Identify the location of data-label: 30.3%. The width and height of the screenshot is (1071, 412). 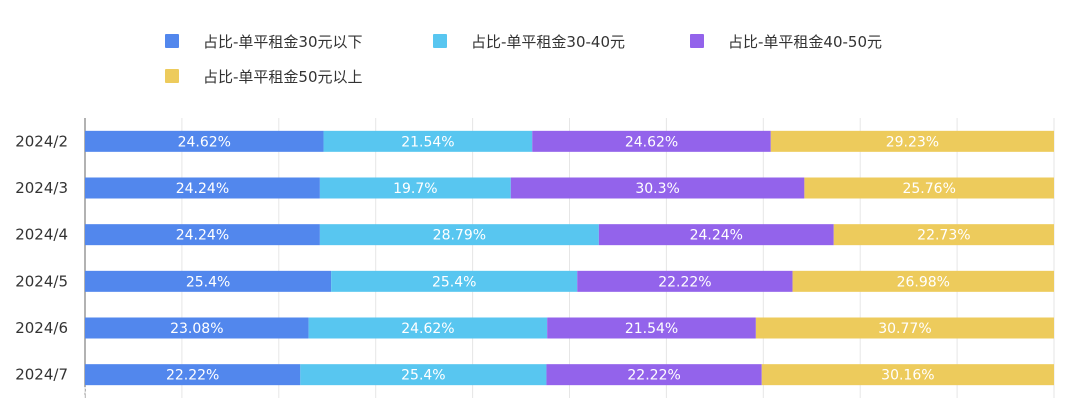
(657, 189).